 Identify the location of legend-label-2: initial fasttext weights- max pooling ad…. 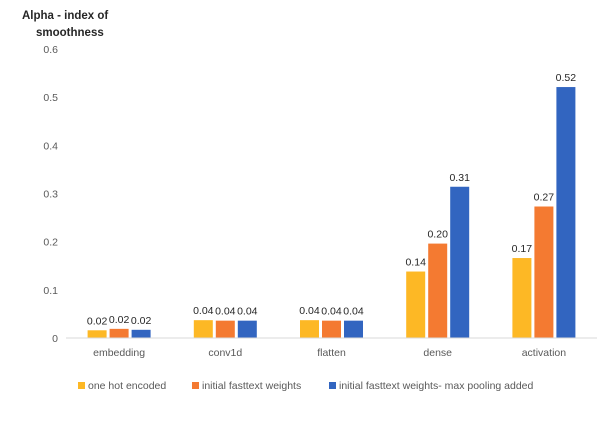
(436, 386).